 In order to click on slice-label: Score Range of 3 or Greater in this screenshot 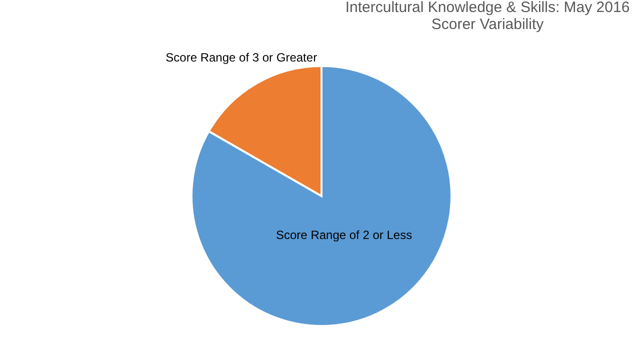, I will do `click(242, 57)`.